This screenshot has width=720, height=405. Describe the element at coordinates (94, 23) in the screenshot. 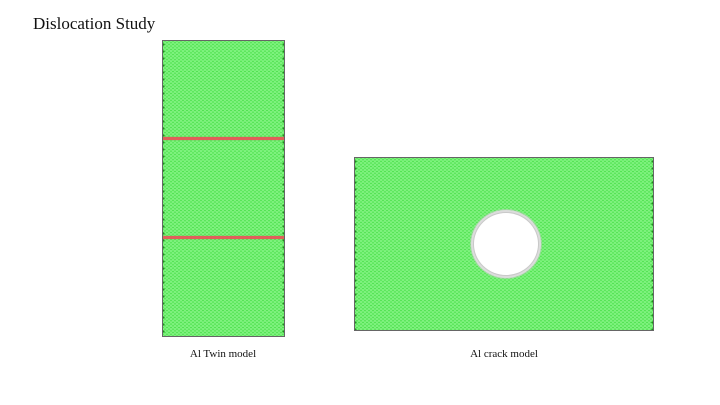

I see `slide-title: Dislocation Study` at that location.